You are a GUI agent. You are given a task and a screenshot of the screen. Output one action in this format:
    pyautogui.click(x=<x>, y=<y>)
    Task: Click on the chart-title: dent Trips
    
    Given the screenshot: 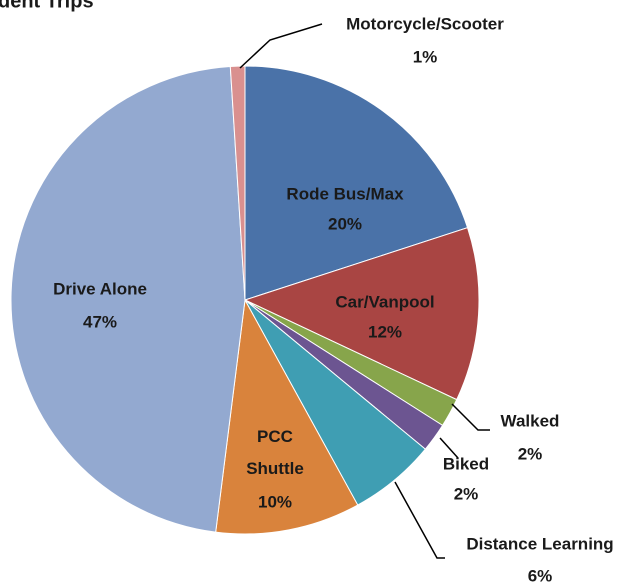 What is the action you would take?
    pyautogui.click(x=47, y=6)
    